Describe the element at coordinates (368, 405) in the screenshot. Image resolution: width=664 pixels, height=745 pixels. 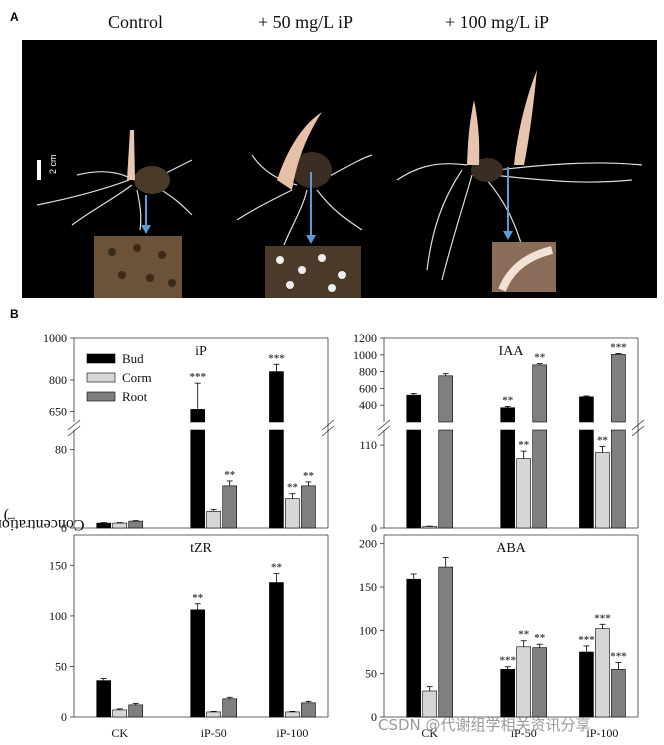
I see `y-tick-label: 400` at that location.